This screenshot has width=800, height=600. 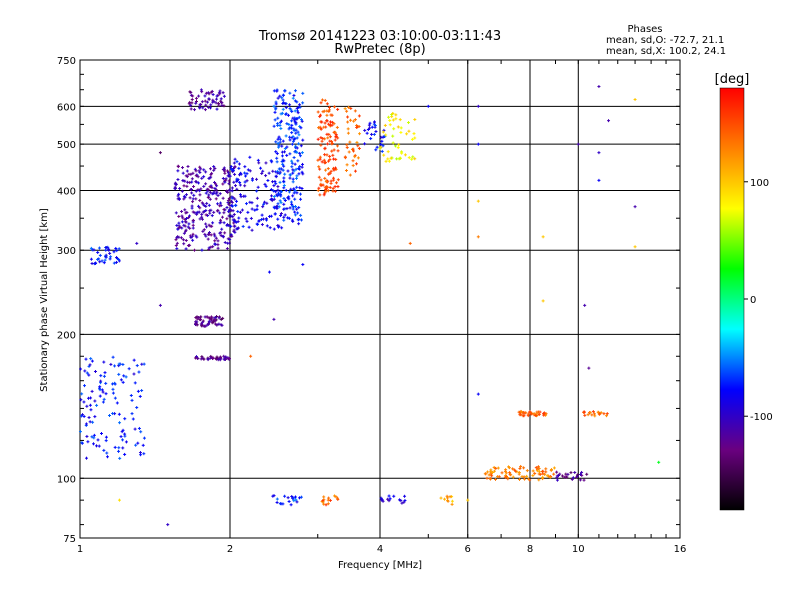 I want to click on chart-title: Tromsø 20141223 03:10:00-03:11:43, so click(x=379, y=36).